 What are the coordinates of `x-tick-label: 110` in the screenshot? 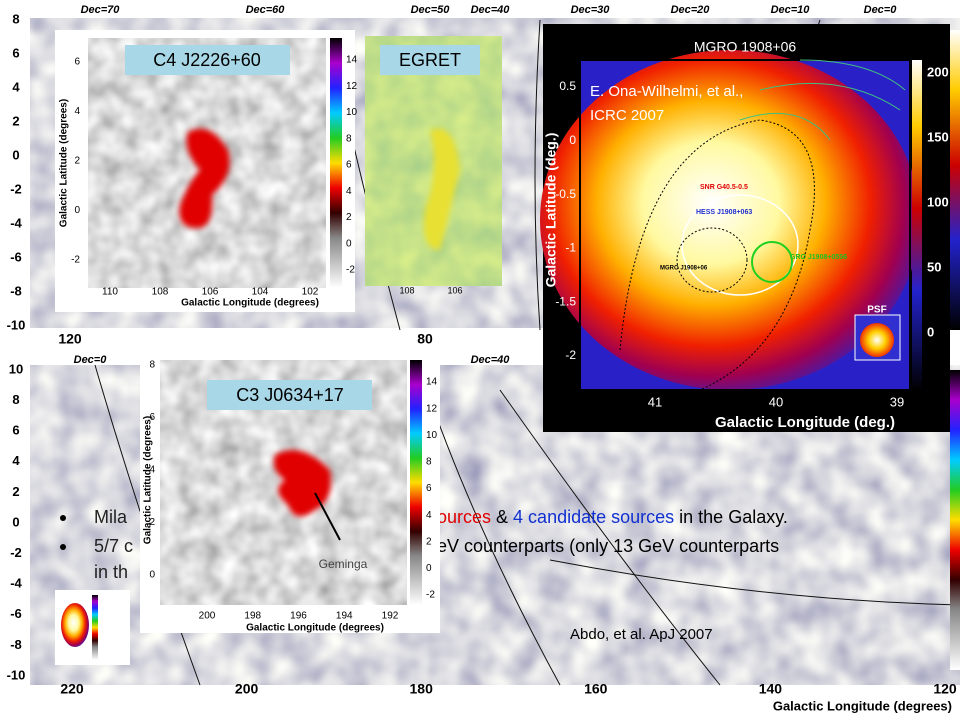 It's located at (110, 292).